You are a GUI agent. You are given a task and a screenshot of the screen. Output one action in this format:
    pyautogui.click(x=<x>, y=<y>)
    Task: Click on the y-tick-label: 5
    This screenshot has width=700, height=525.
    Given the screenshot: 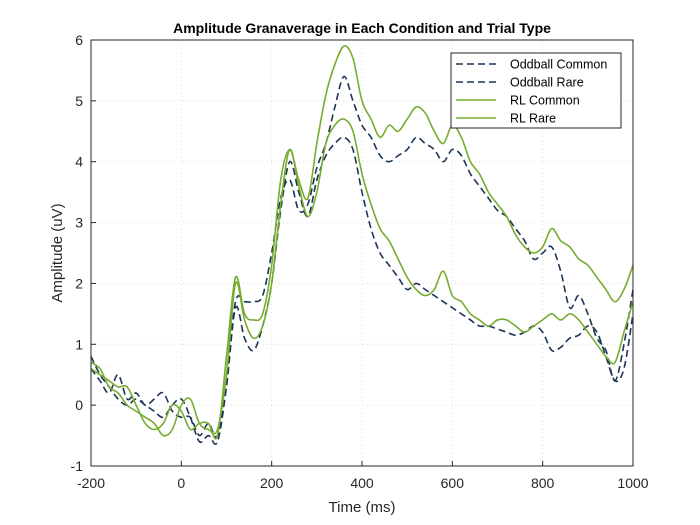 What is the action you would take?
    pyautogui.click(x=79, y=101)
    